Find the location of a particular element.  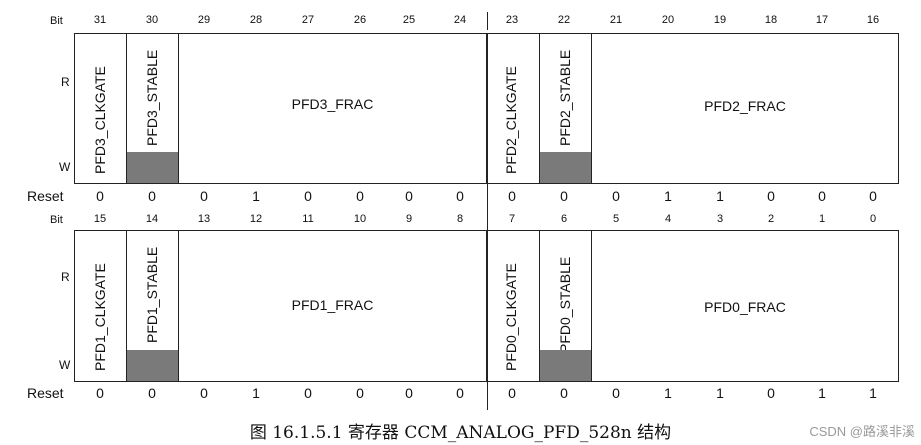

field-name: PFD0_CLKGATE is located at coordinates (511, 317).